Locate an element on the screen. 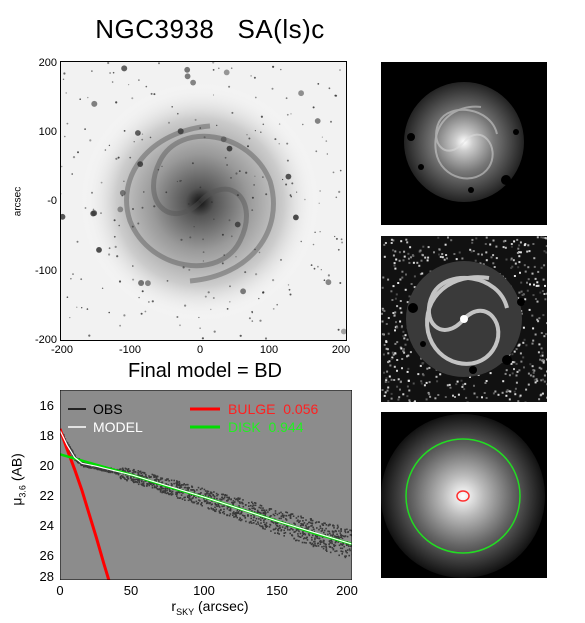 Image resolution: width=585 pixels, height=623 pixels. image-y-label: arcsec is located at coordinates (18, 201).